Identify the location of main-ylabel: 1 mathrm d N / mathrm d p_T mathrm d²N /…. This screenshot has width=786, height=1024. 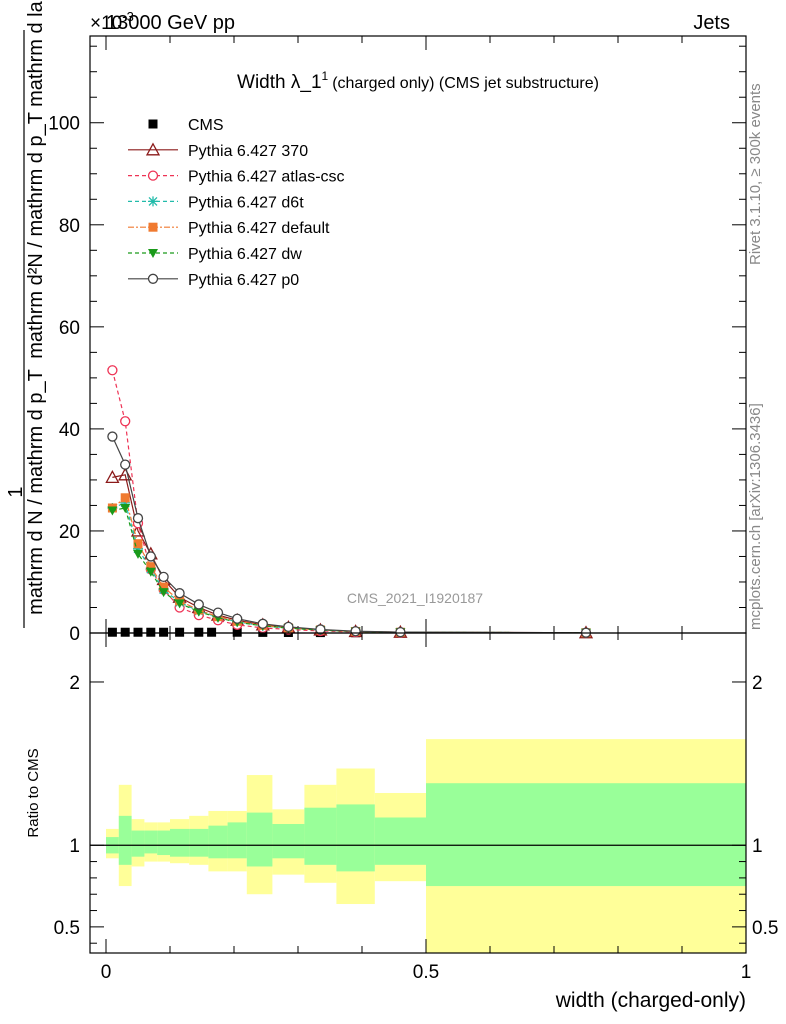
(26, 314).